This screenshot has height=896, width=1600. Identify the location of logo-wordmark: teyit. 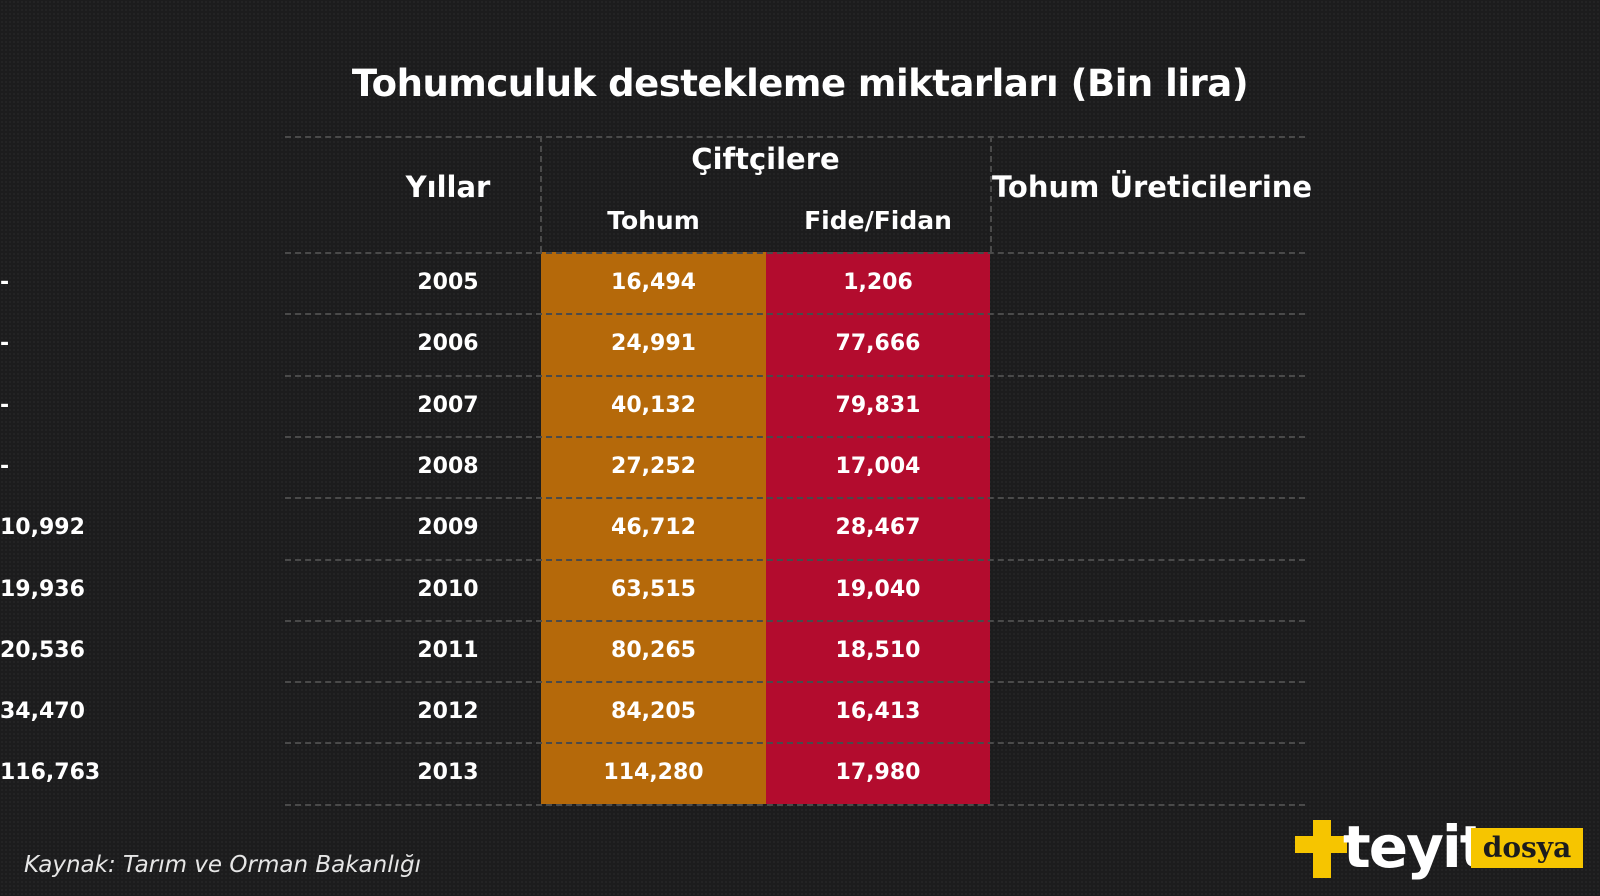
(1415, 847).